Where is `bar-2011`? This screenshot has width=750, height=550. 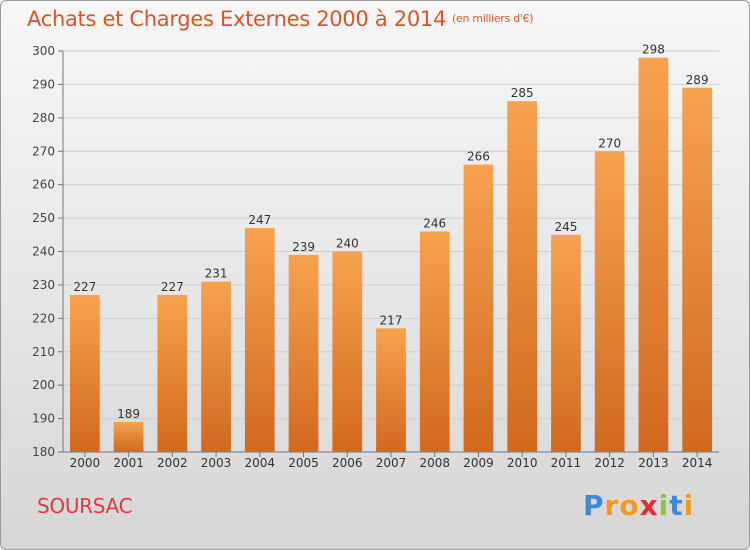 bar-2011 is located at coordinates (566, 343).